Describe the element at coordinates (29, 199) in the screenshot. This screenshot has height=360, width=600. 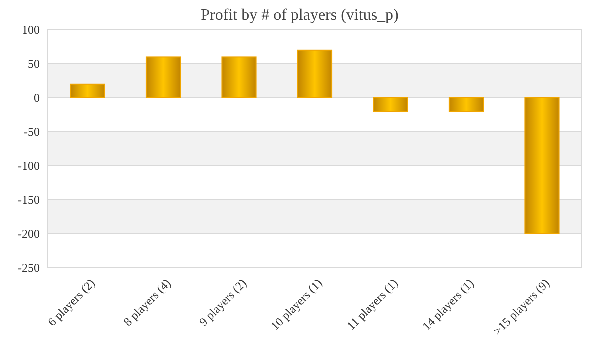
I see `y-tick-label: -150` at that location.